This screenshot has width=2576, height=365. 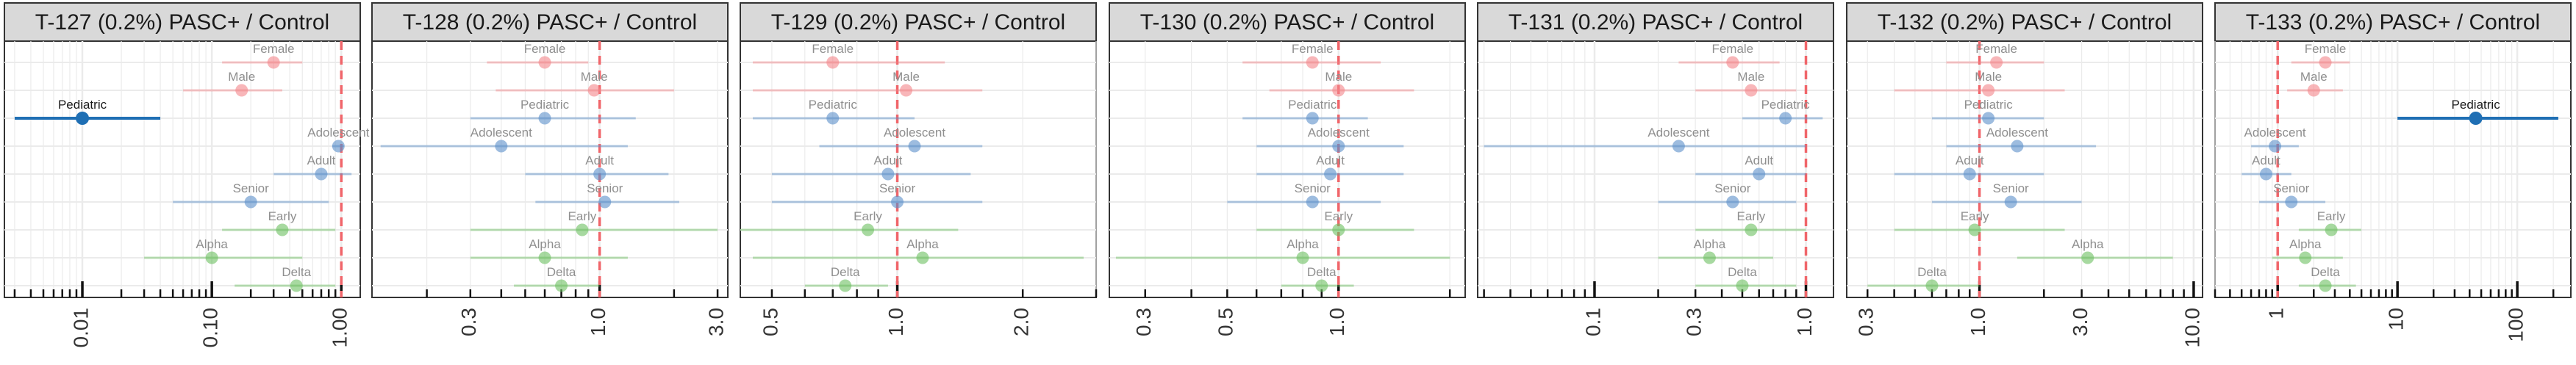 I want to click on tick-label: 1, so click(x=2276, y=313).